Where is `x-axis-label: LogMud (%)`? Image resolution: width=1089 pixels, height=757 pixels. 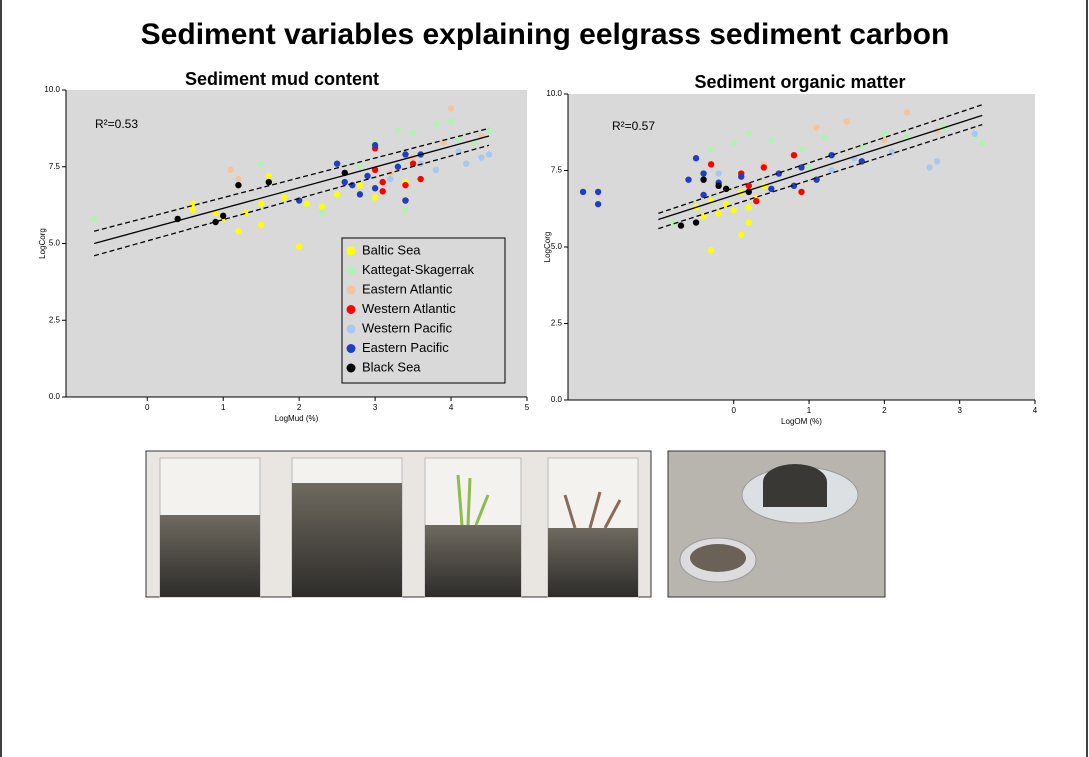
x-axis-label: LogMud (%) is located at coordinates (297, 418).